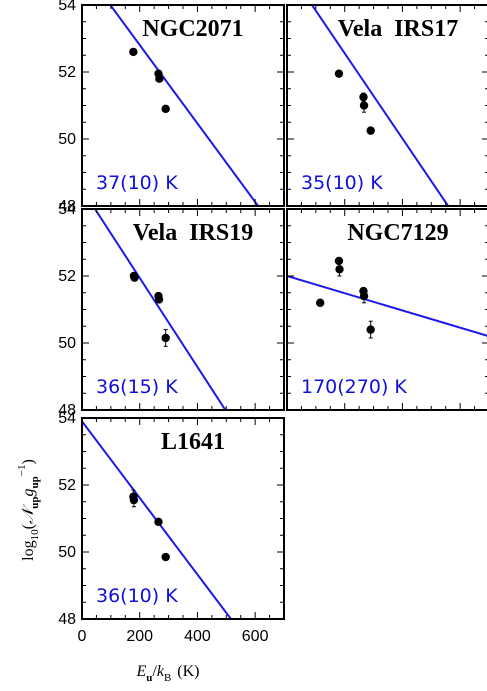 This screenshot has width=487, height=691. What do you see at coordinates (197, 636) in the screenshot?
I see `x-tick-label: 400` at bounding box center [197, 636].